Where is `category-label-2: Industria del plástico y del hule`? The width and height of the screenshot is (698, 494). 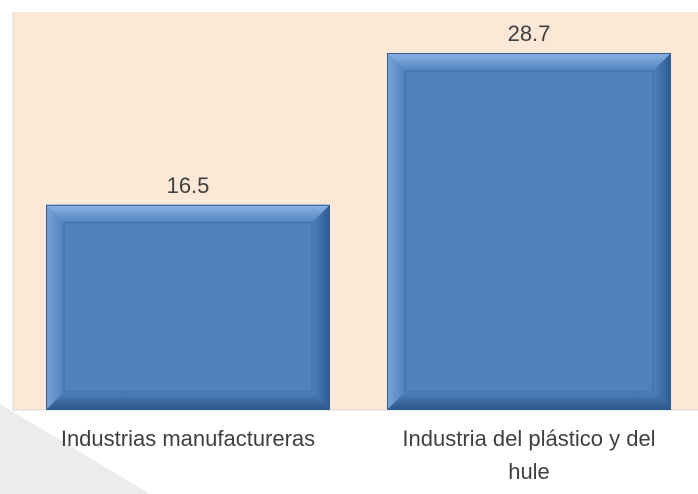
category-label-2: Industria del plástico y del hule is located at coordinates (528, 455).